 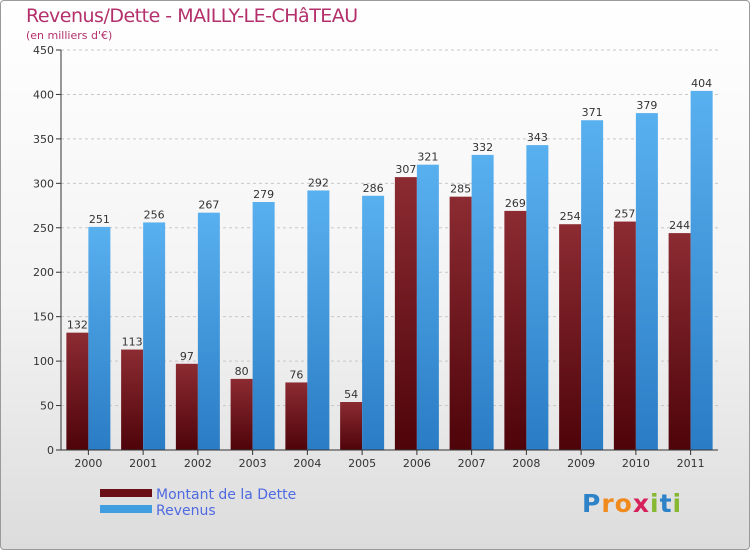 What do you see at coordinates (592, 112) in the screenshot?
I see `data-label: 371` at bounding box center [592, 112].